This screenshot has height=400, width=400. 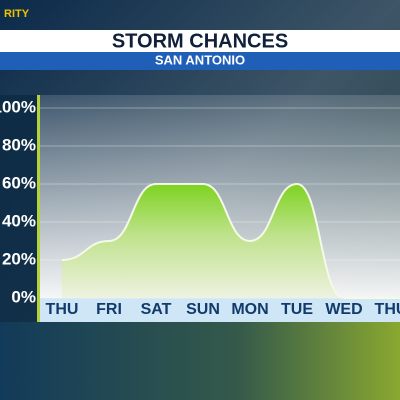 I want to click on y-tick-label: 100%, so click(x=18, y=106).